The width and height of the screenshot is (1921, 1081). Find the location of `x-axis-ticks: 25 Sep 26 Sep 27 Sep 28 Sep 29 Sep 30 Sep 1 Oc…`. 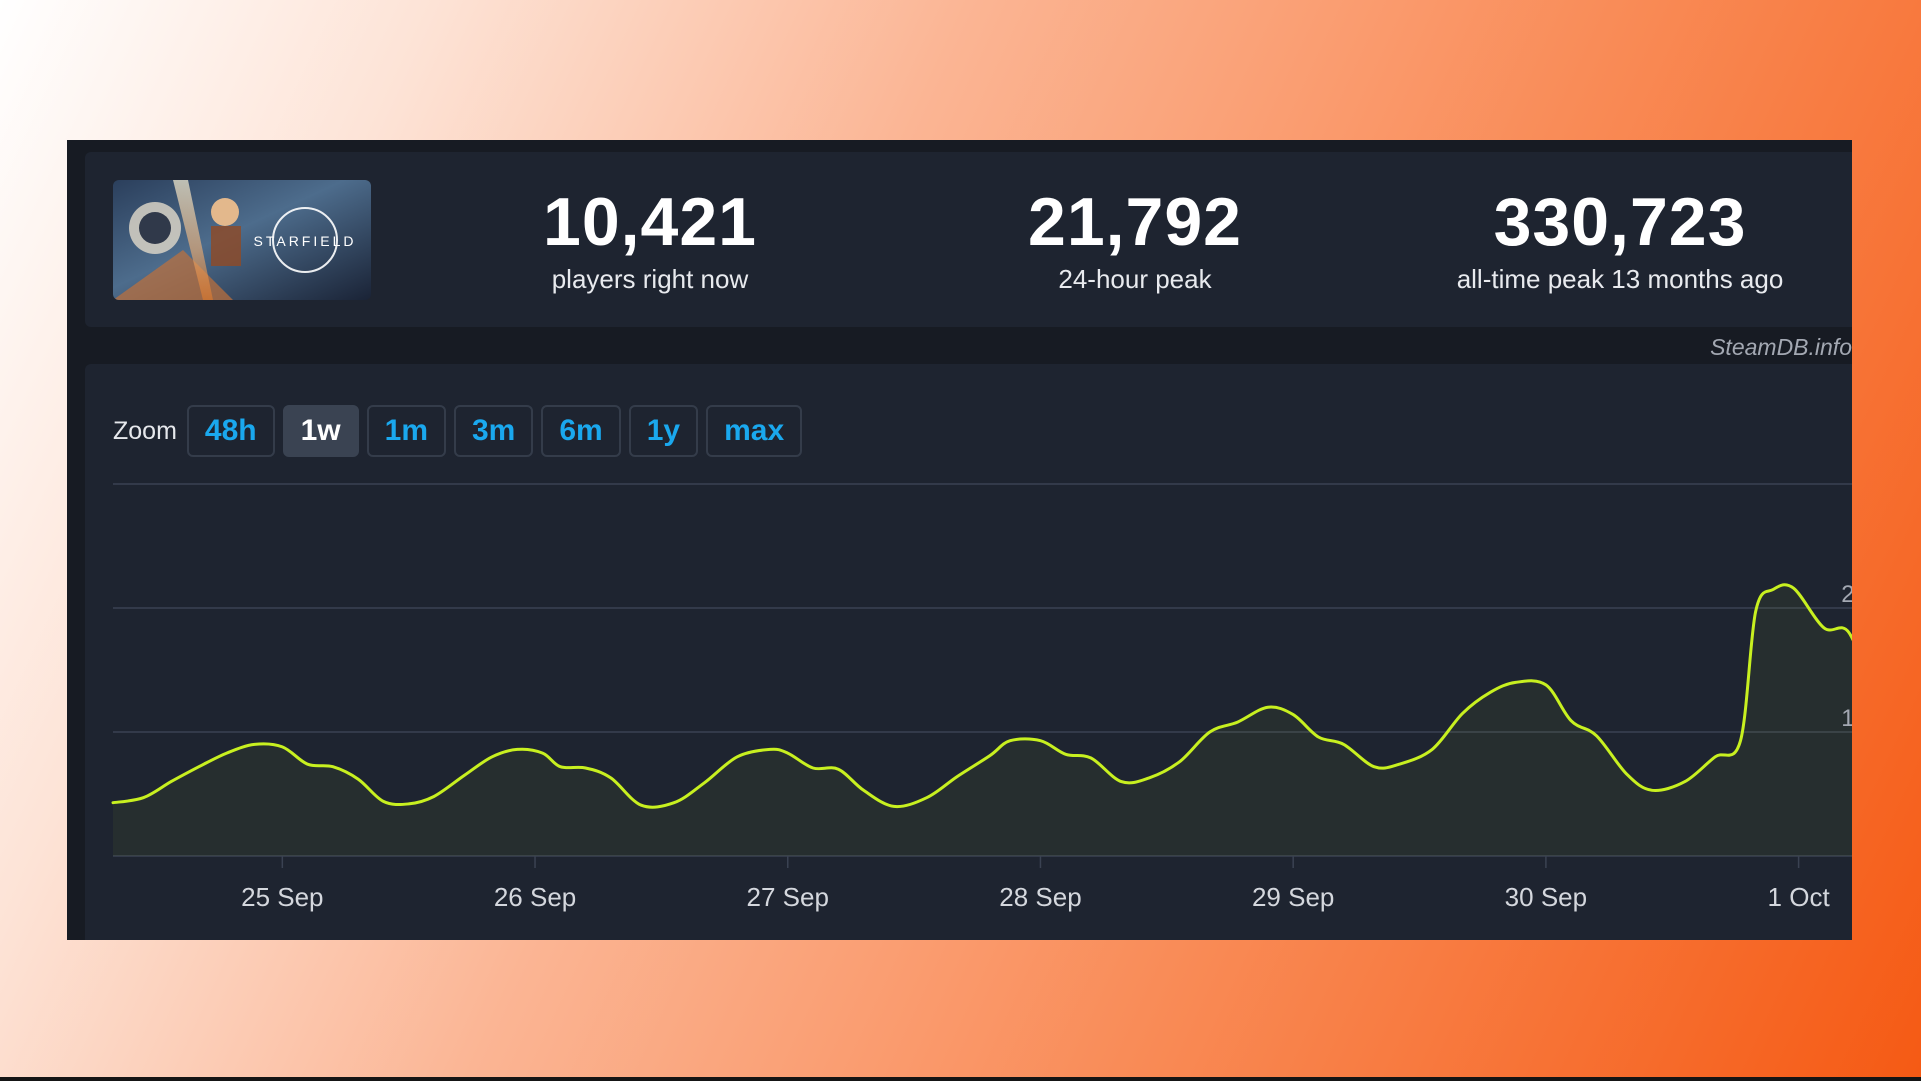

x-axis-ticks: 25 Sep 26 Sep 27 Sep 28 Sep 29 Sep 30 Sep 1 Oc… is located at coordinates (1035, 884).